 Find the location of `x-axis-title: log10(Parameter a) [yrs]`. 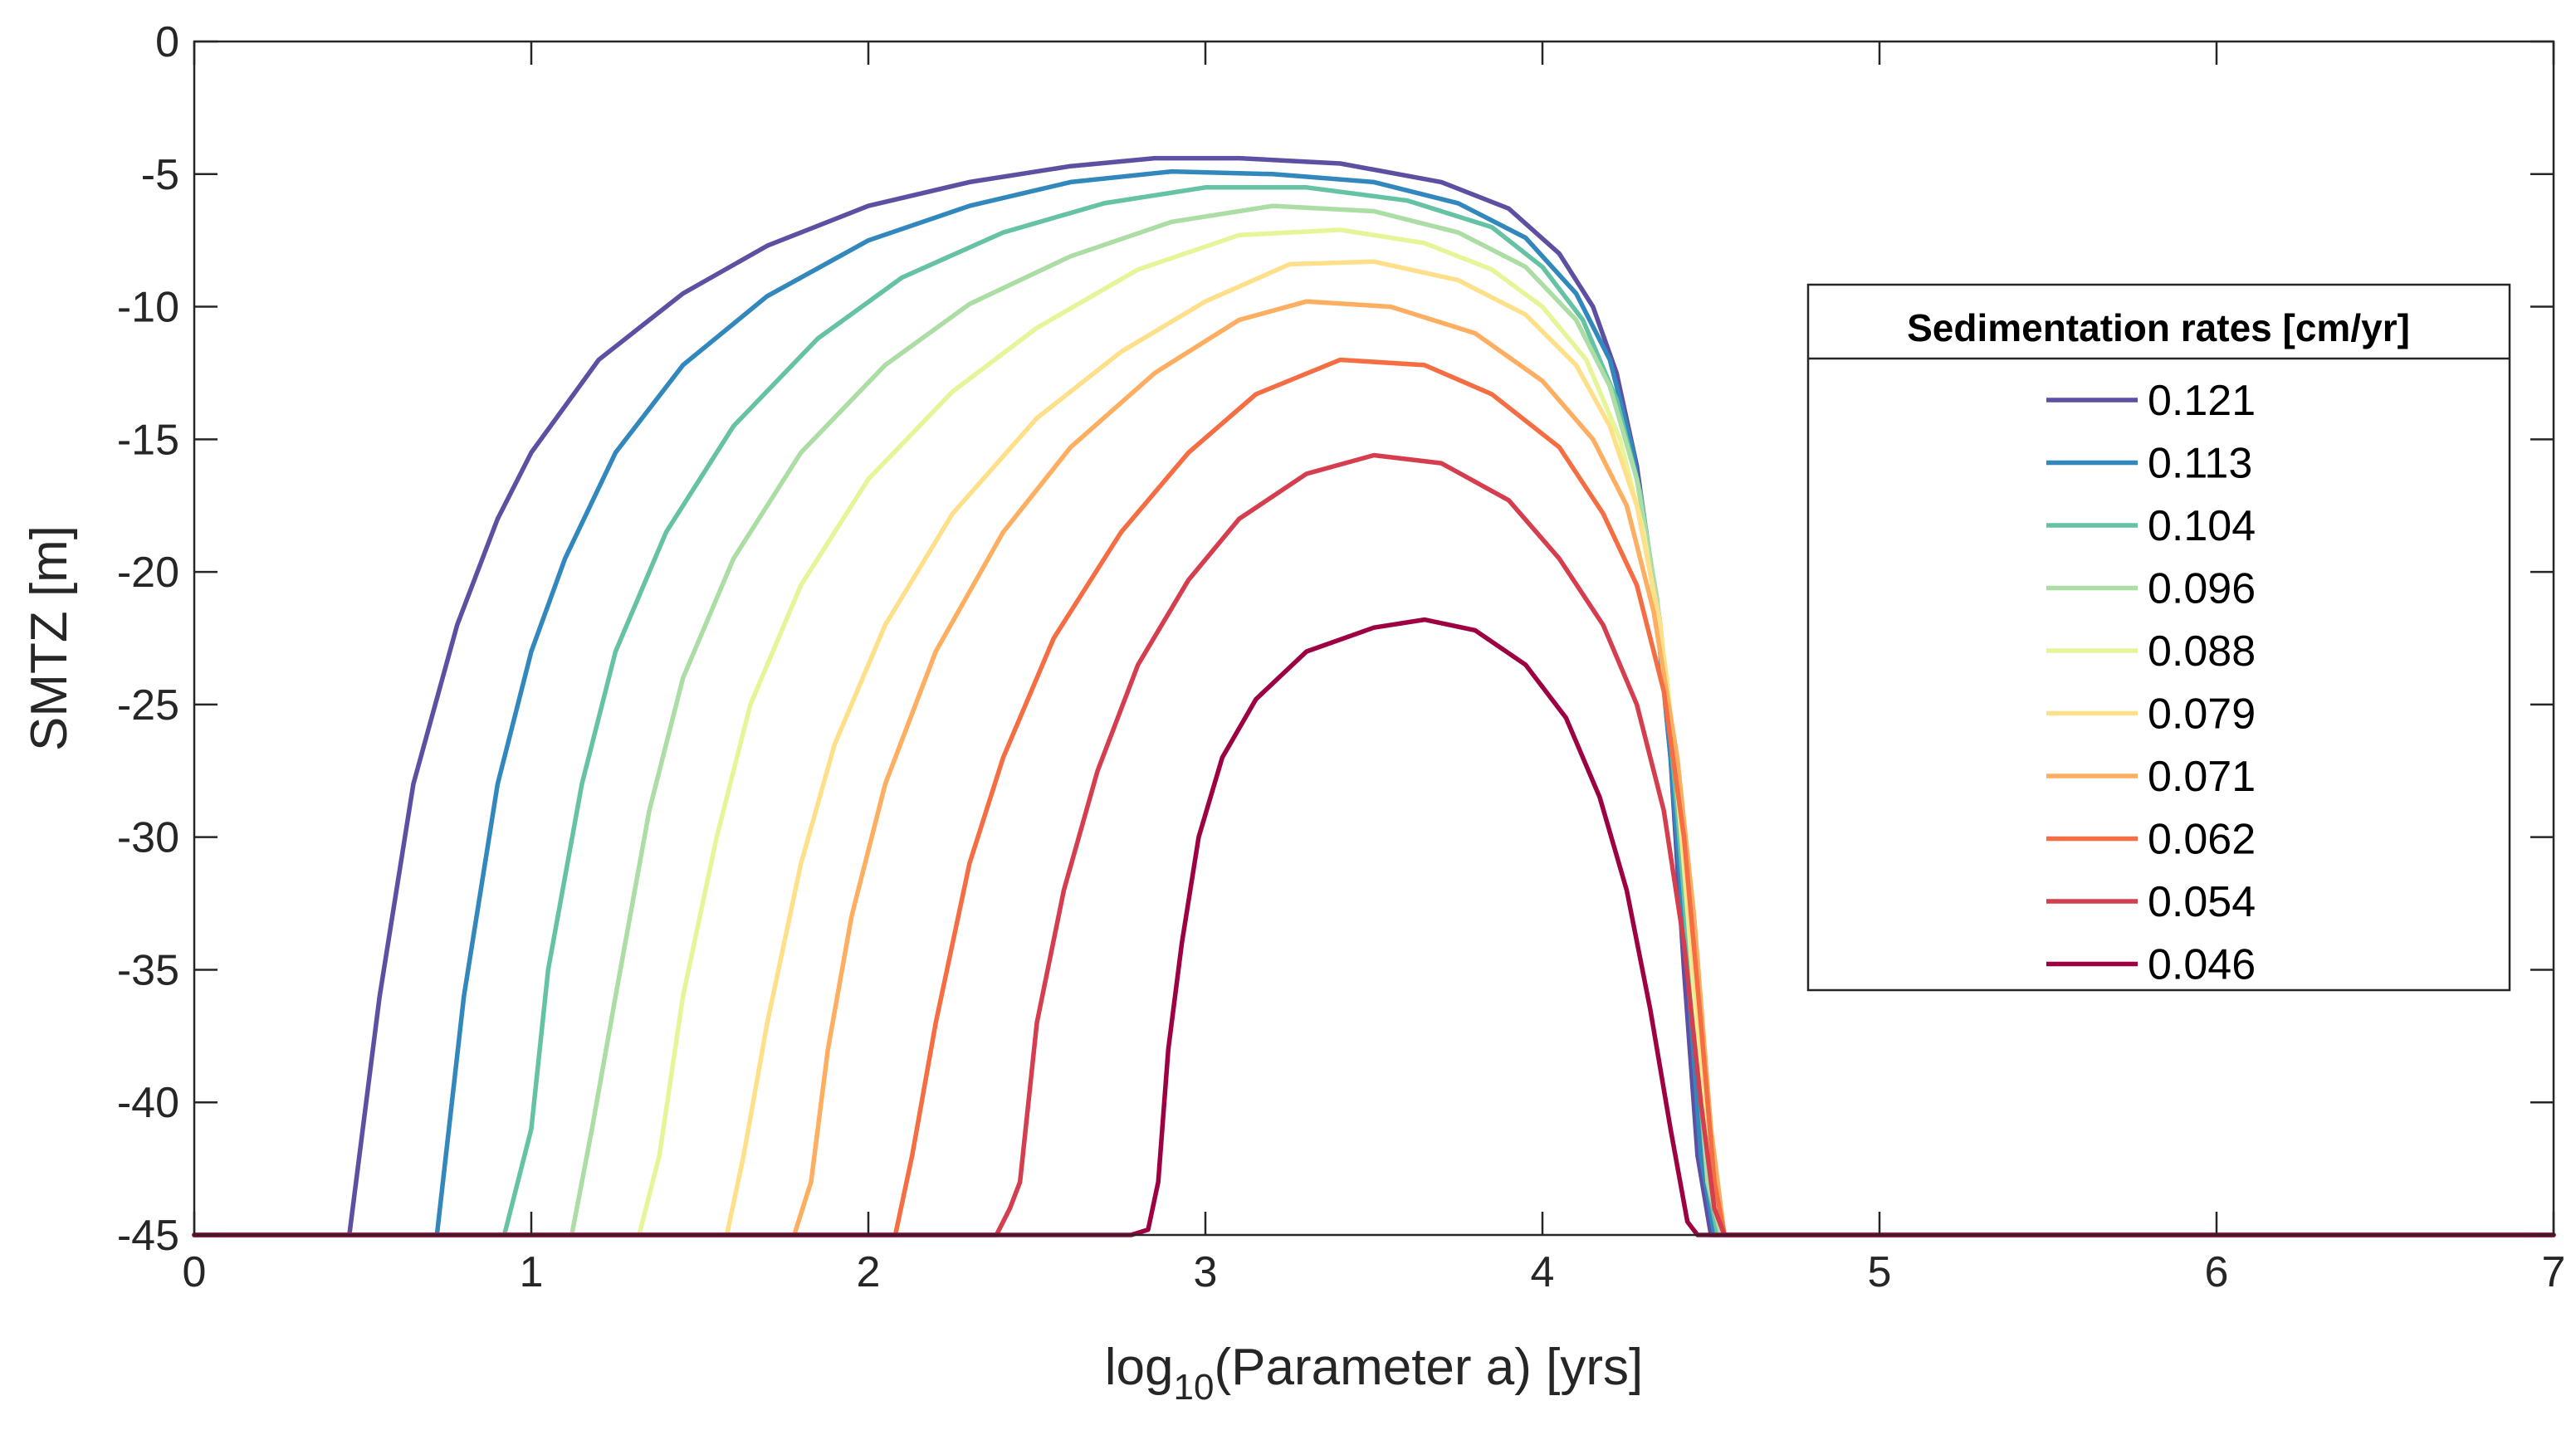

x-axis-title: log10(Parameter a) [yrs] is located at coordinates (1374, 1373).